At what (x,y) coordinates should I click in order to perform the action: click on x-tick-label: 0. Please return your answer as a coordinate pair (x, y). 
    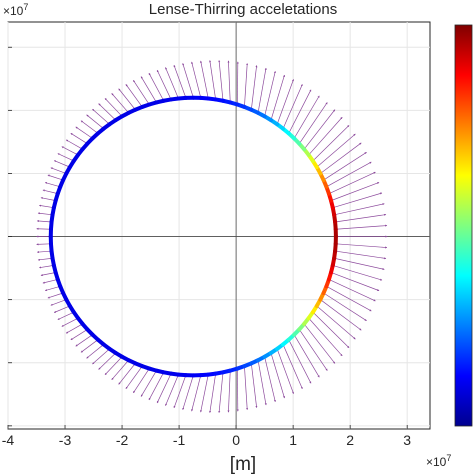
    Looking at the image, I should click on (236, 440).